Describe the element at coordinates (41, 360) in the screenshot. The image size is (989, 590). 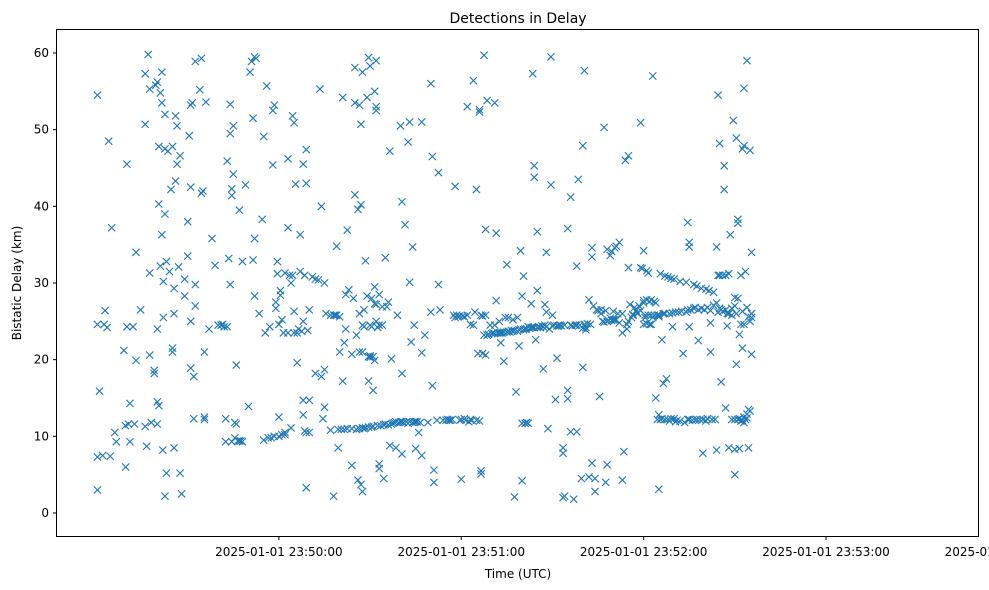
I see `y-tick-label: 20` at that location.